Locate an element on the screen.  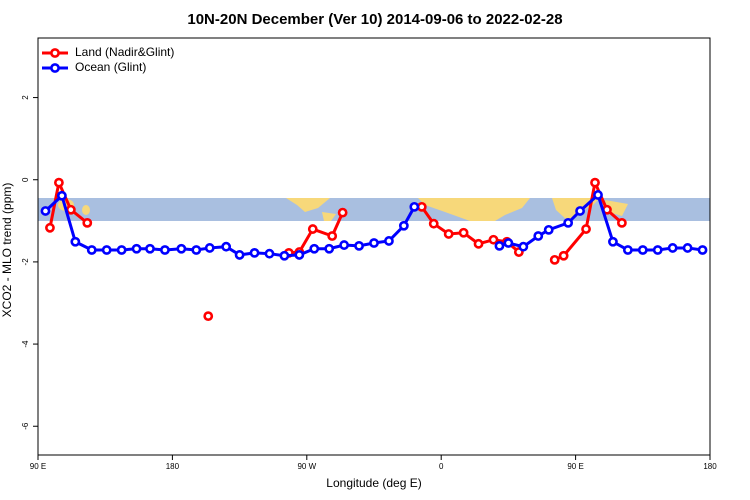
map-strip is located at coordinates (374, 209).